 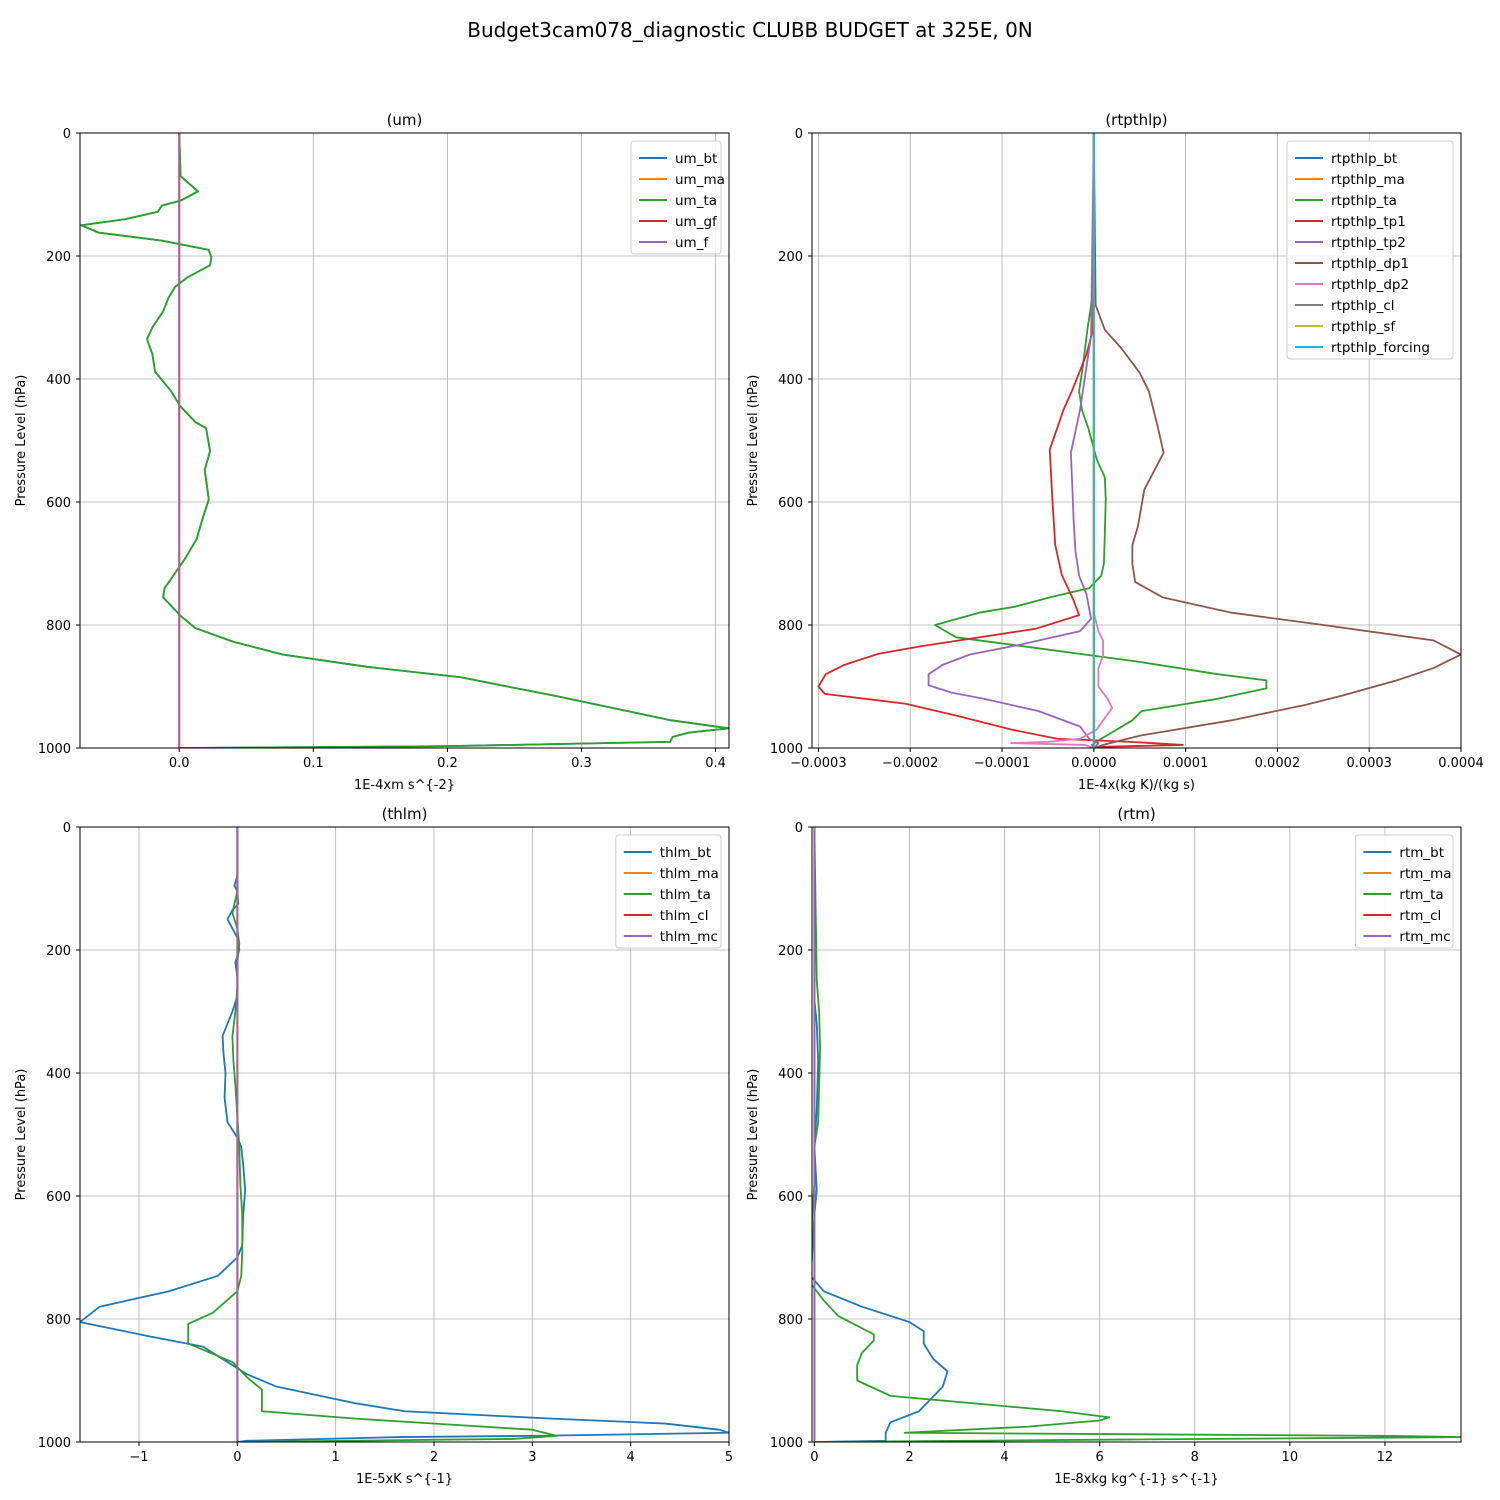 I want to click on x-tick-label: 10, so click(x=1290, y=1457).